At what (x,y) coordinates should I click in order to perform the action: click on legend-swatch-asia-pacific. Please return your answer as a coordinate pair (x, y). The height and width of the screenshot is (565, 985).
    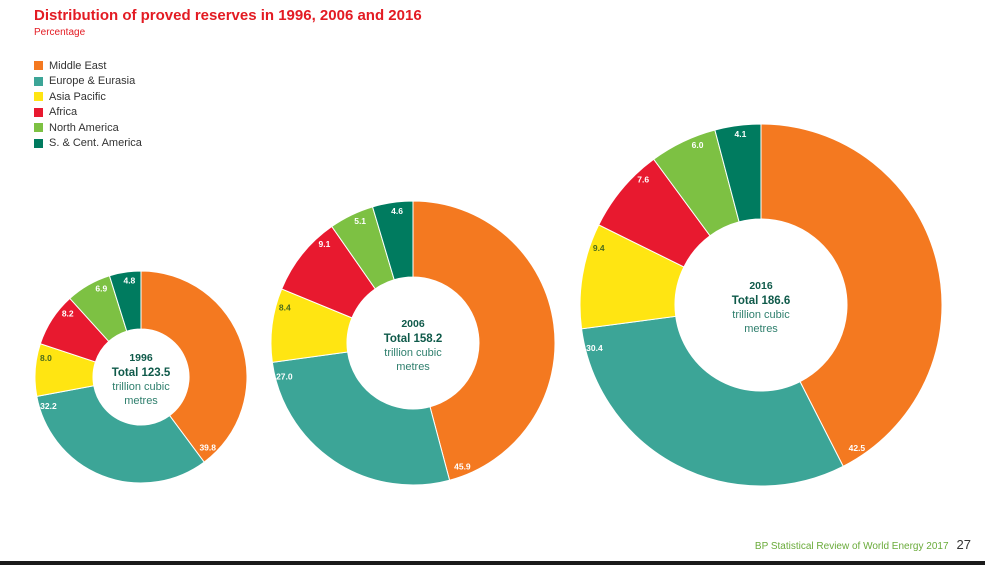
    Looking at the image, I should click on (38, 97).